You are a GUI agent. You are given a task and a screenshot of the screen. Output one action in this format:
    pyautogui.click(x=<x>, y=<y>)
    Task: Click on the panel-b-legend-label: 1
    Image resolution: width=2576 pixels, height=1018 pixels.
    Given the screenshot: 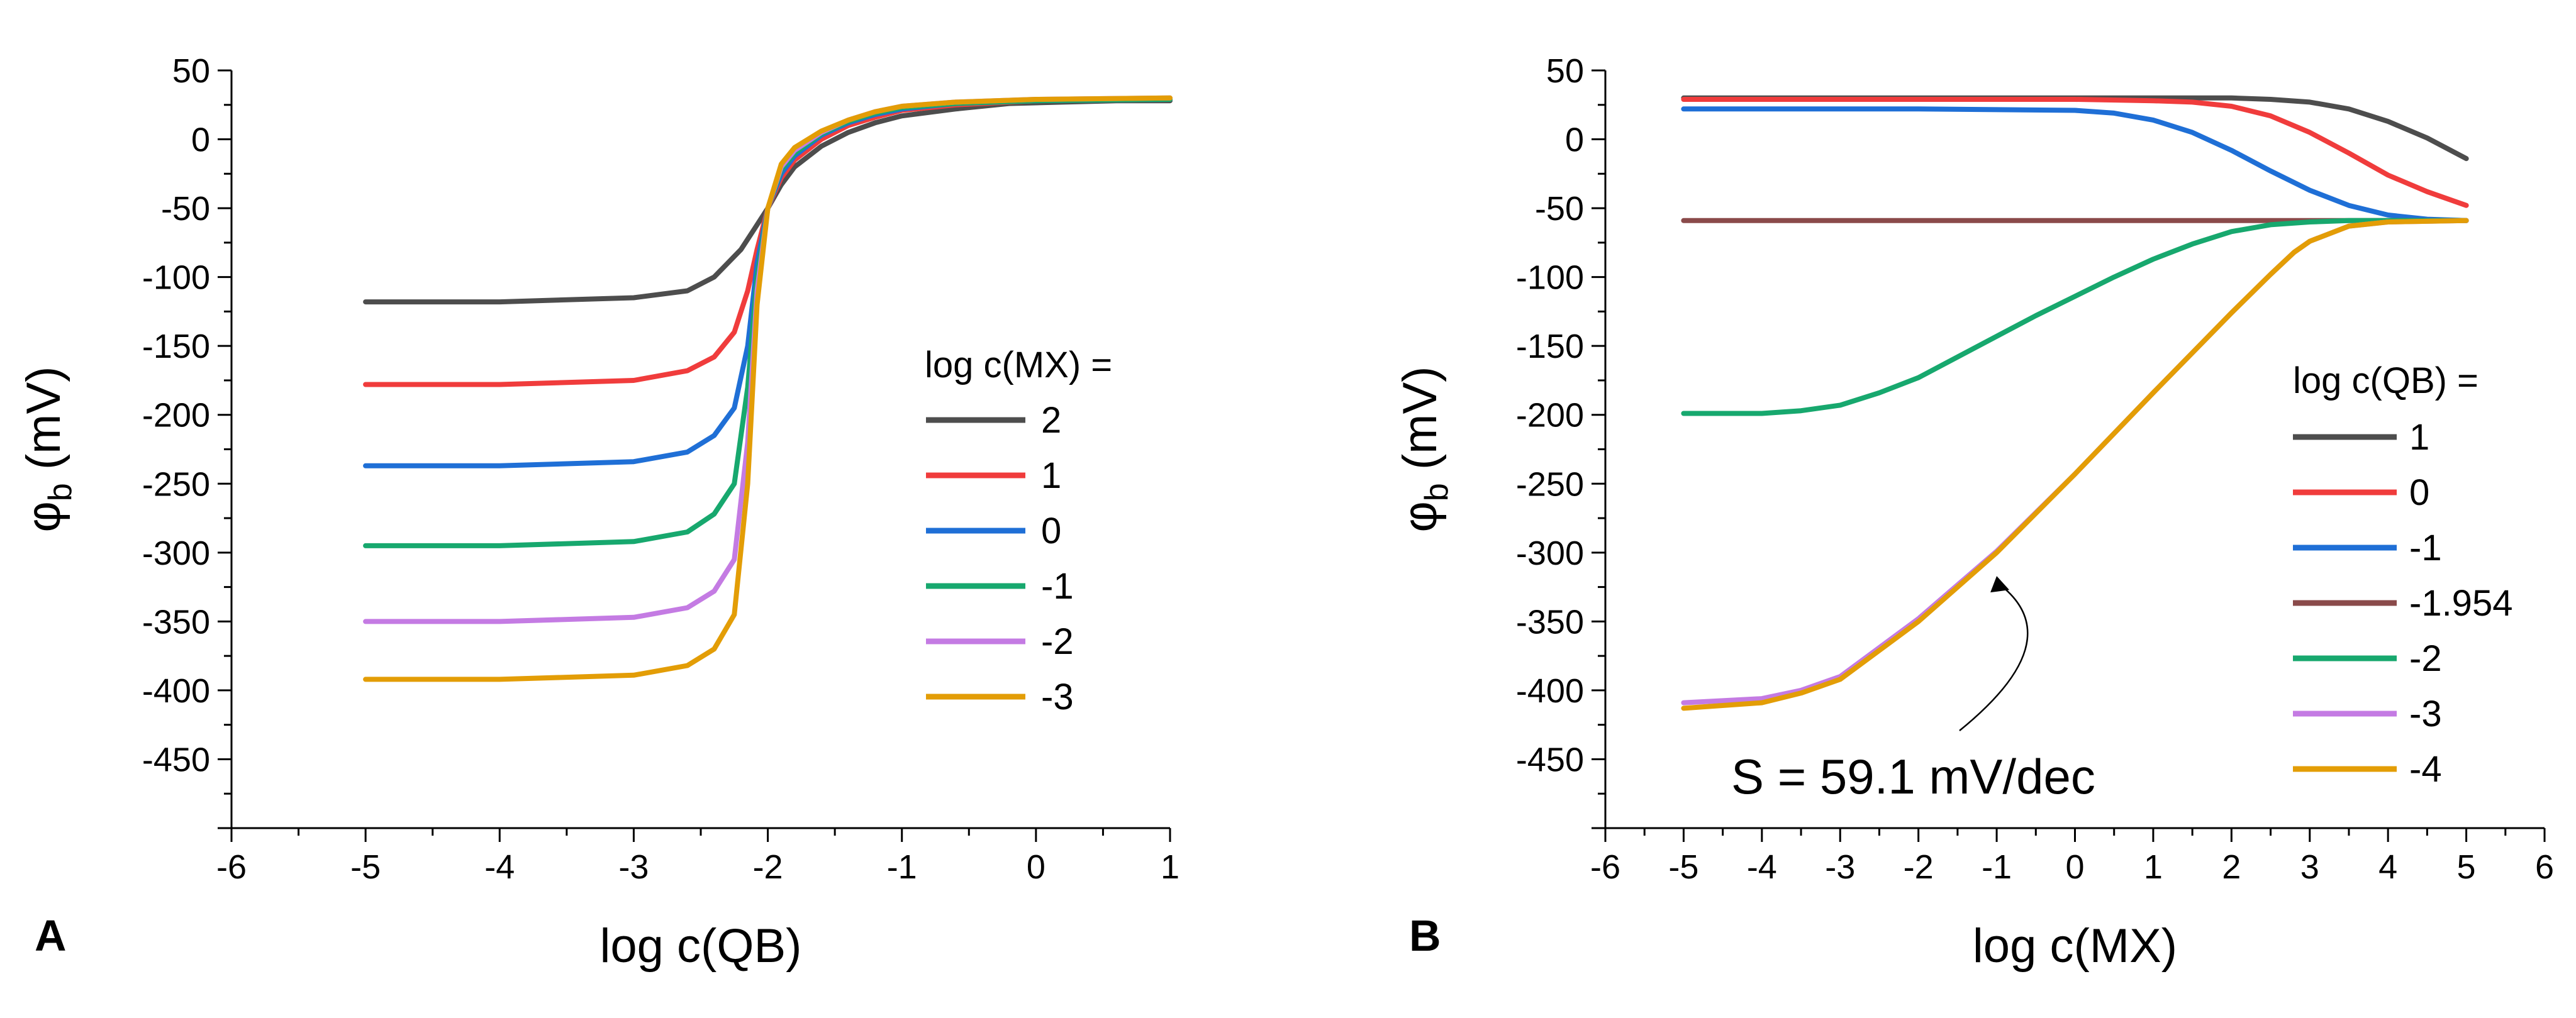 What is the action you would take?
    pyautogui.click(x=2419, y=437)
    